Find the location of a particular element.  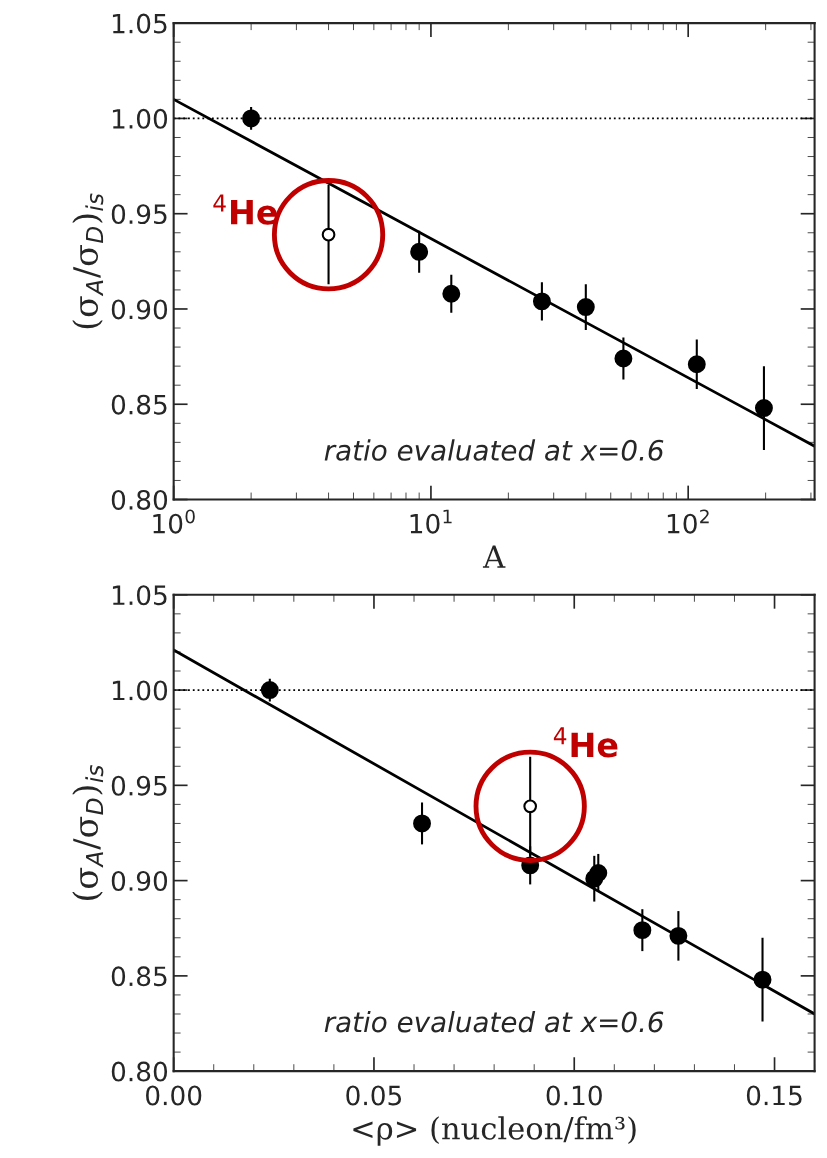

x-tick-label: 10$^{0}$ is located at coordinates (174, 521).